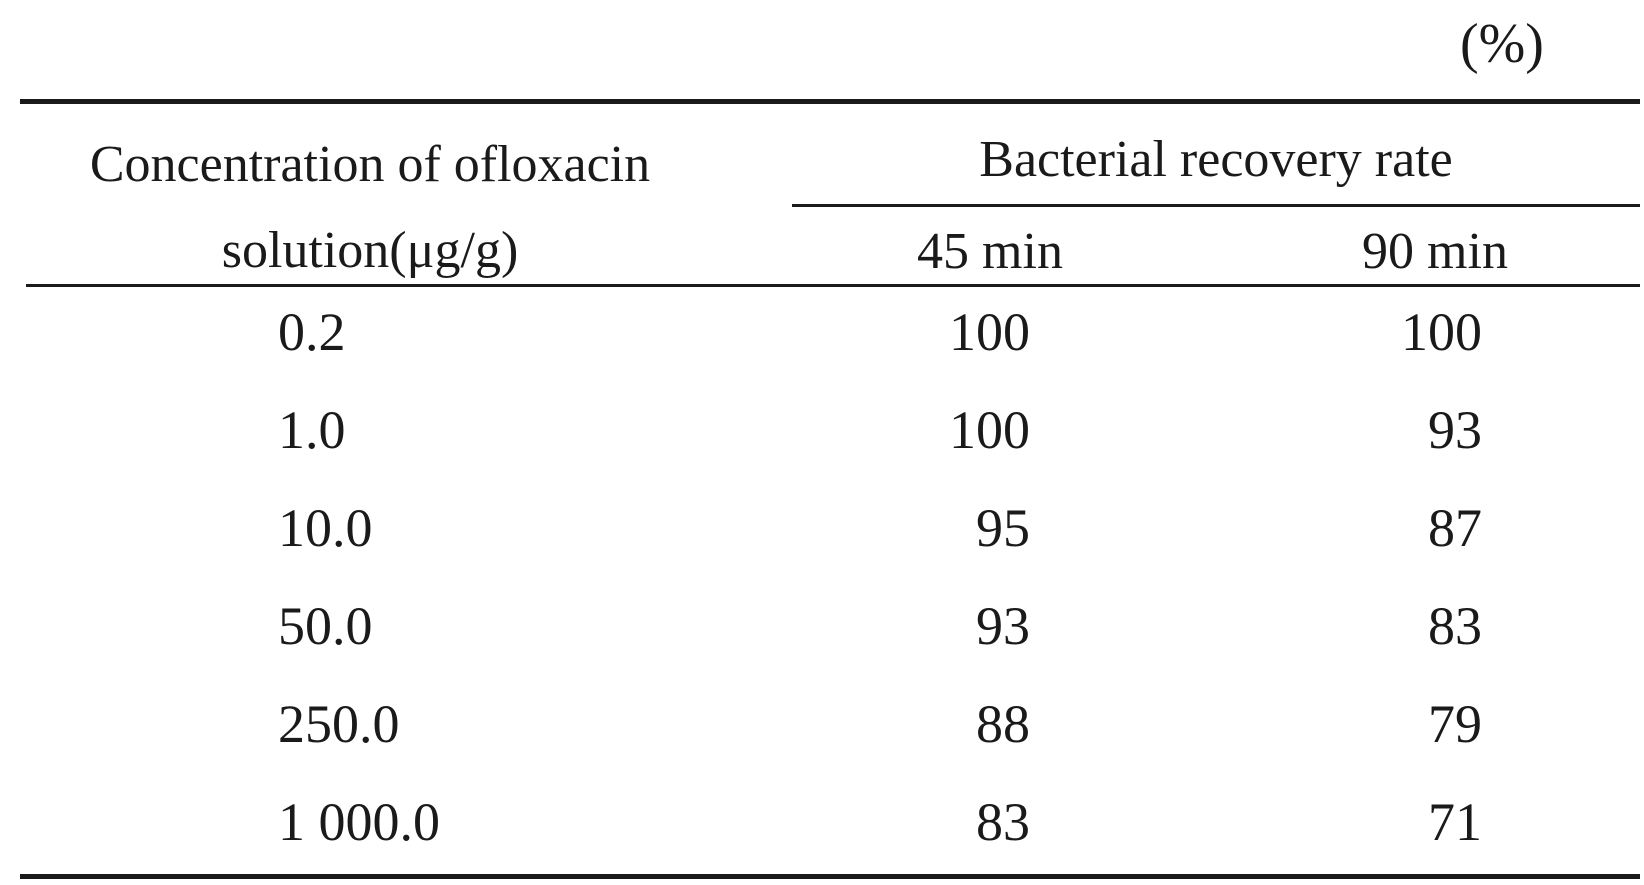  I want to click on recovery-90-cell: 71, so click(1455, 822).